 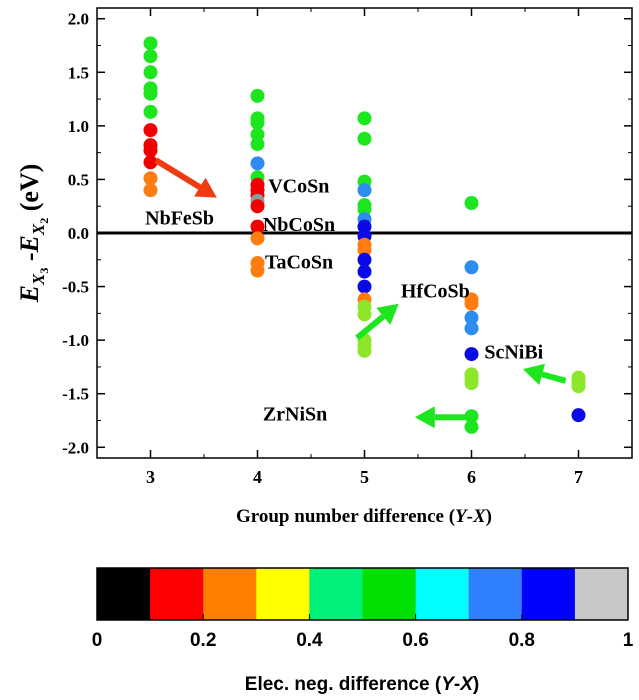 What do you see at coordinates (75, 447) in the screenshot?
I see `y-tick-label: -2.0` at bounding box center [75, 447].